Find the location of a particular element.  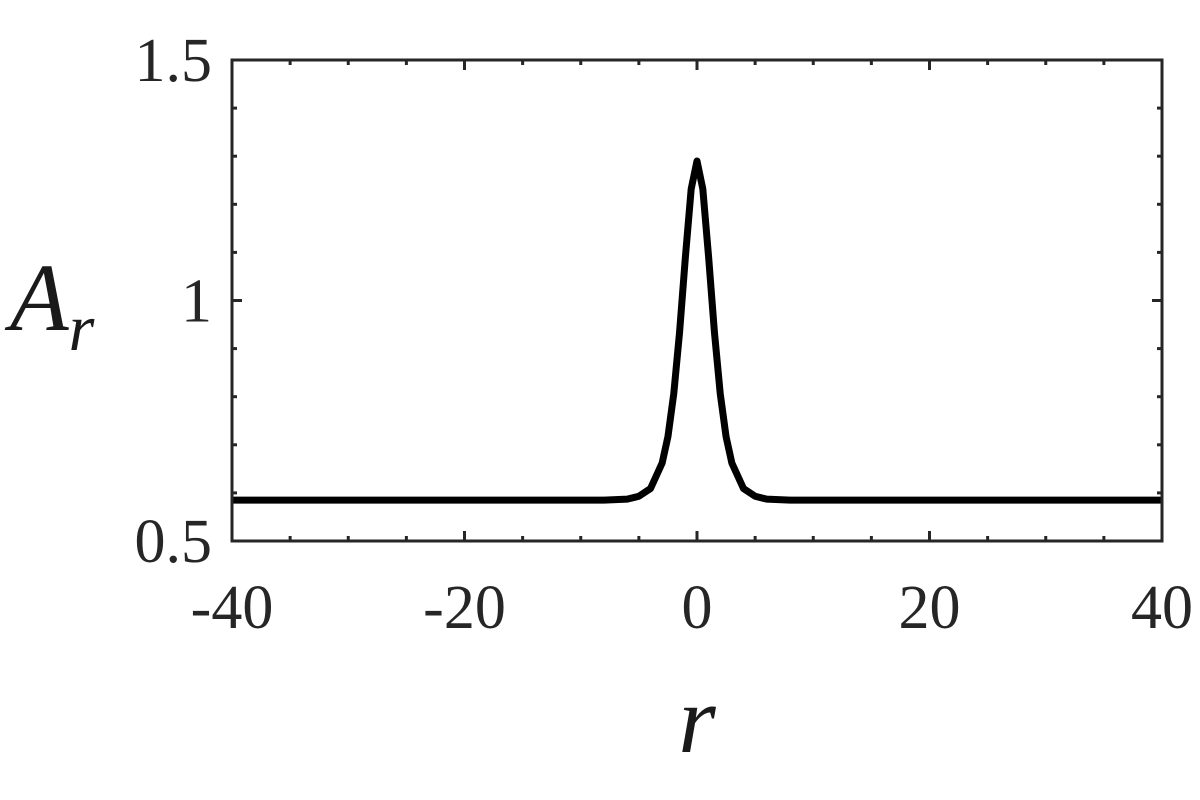

x-tick-label: -20 is located at coordinates (464, 608).